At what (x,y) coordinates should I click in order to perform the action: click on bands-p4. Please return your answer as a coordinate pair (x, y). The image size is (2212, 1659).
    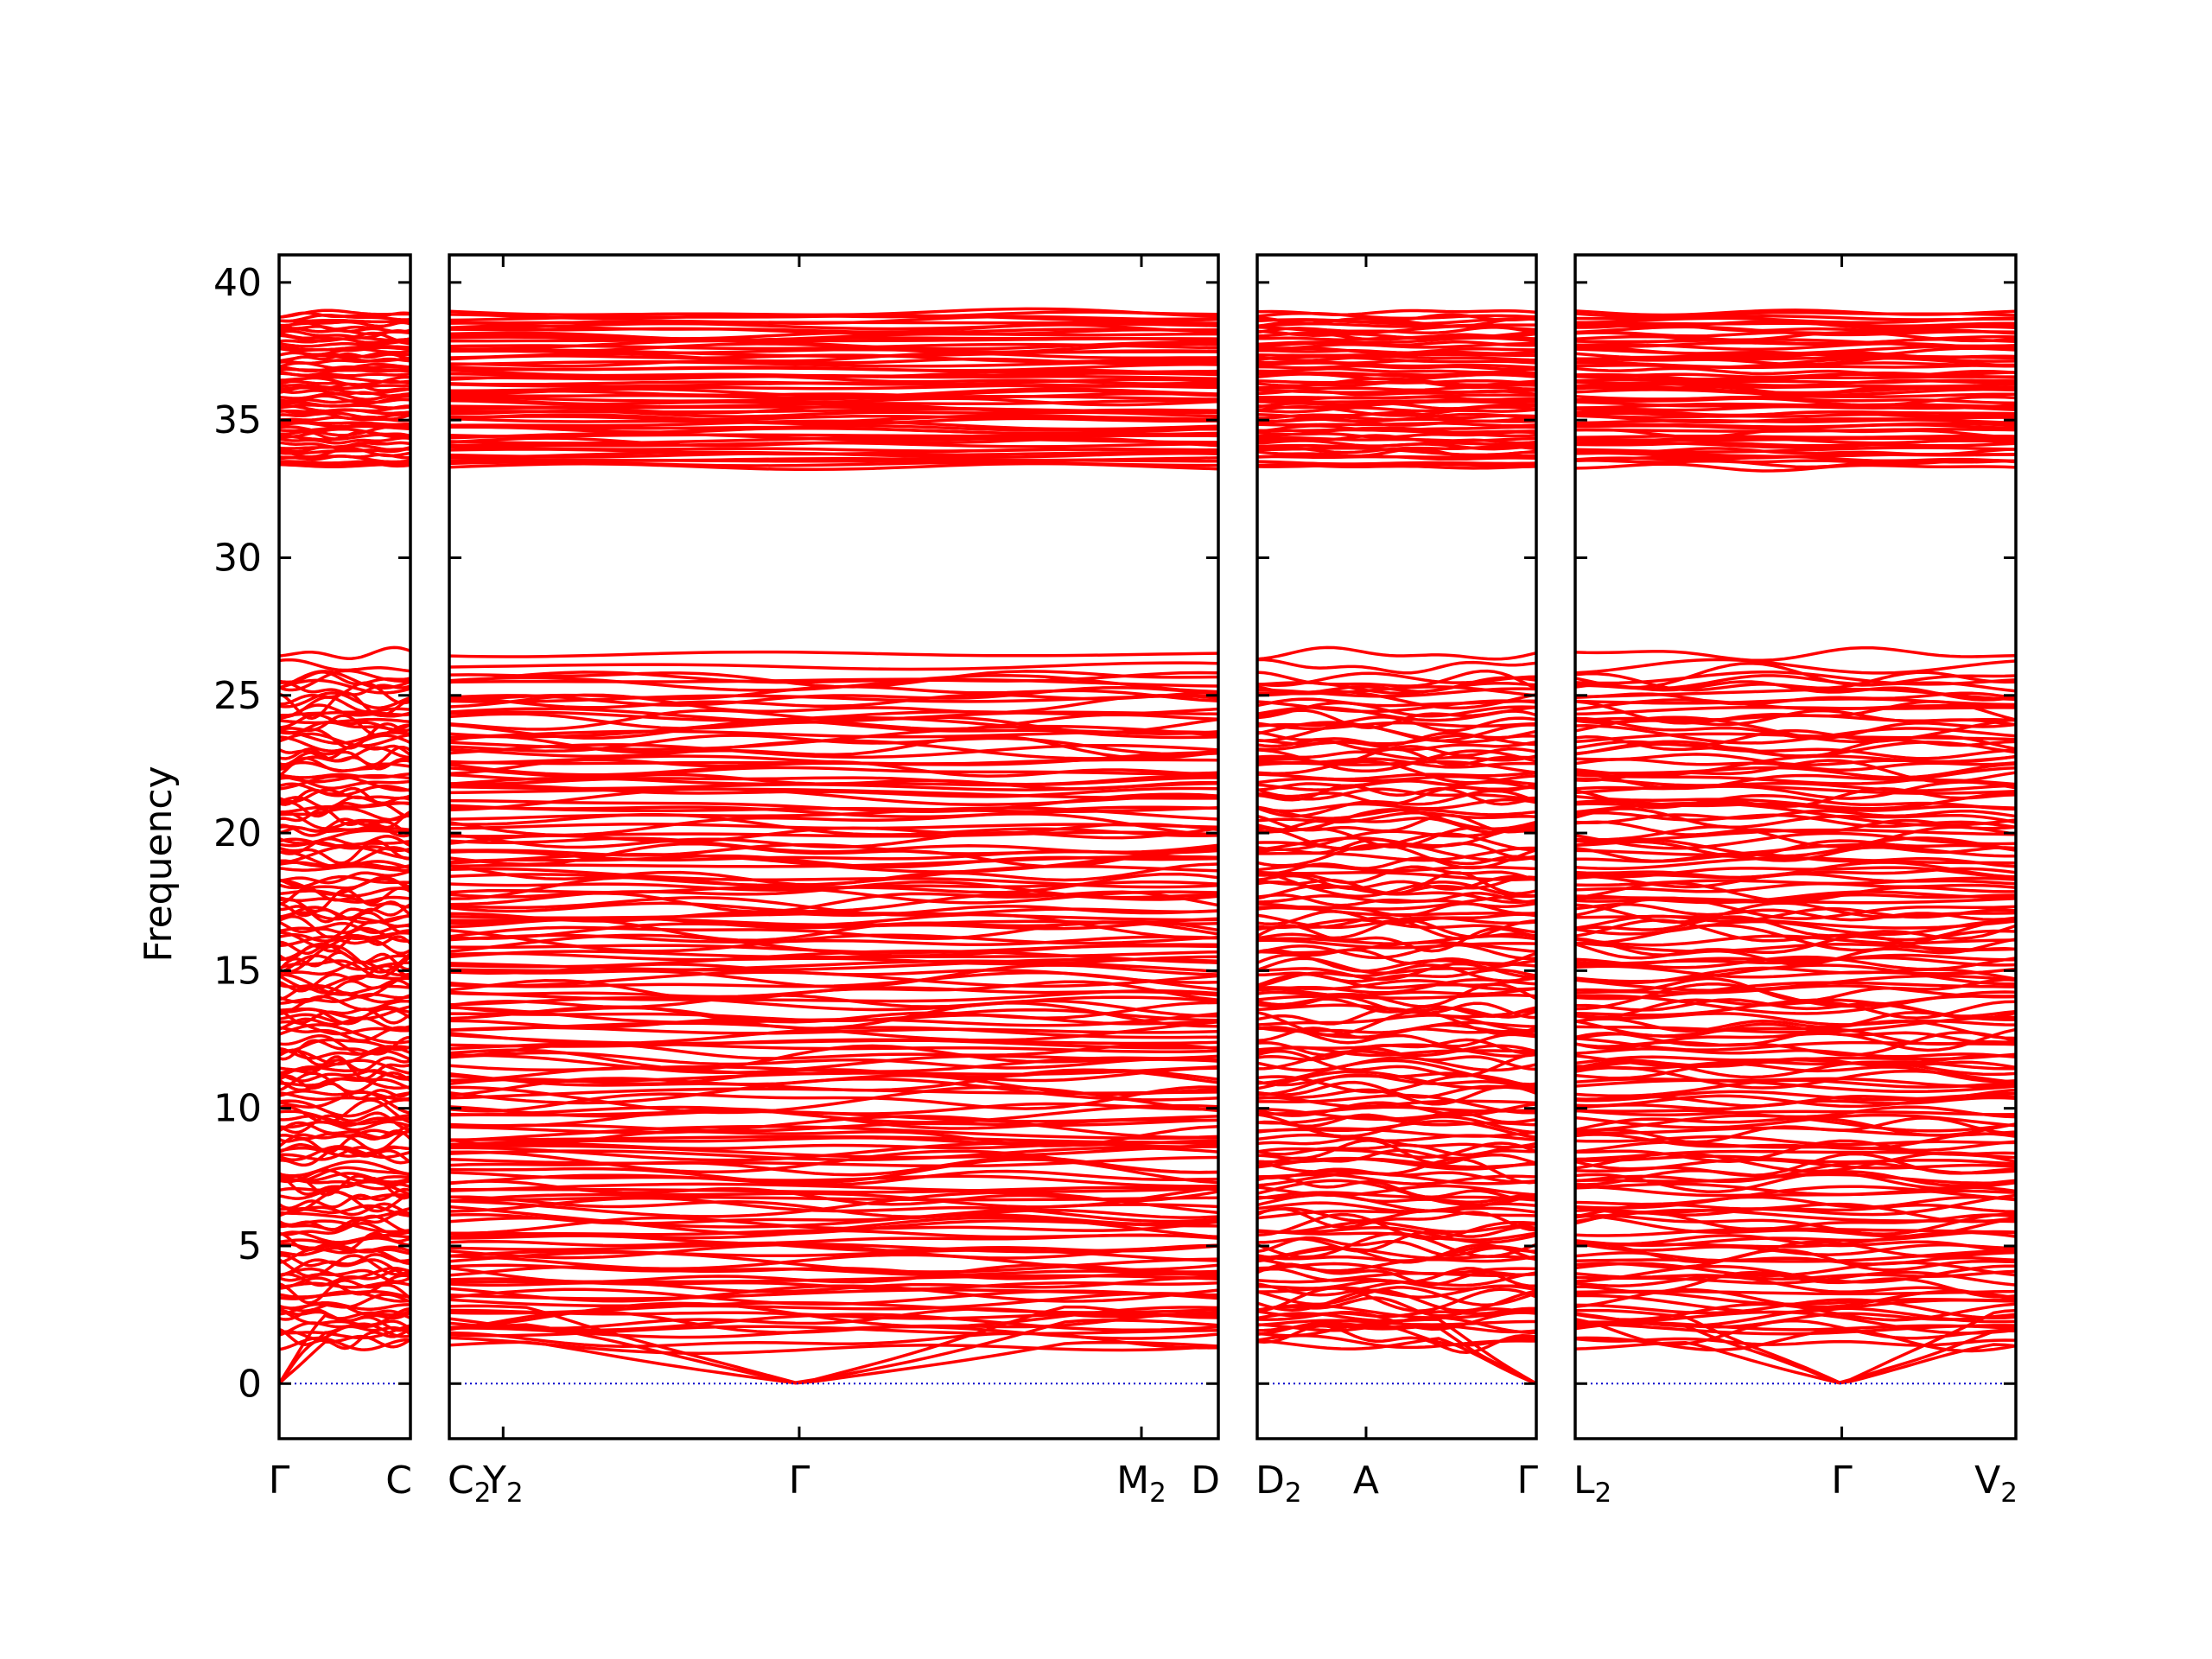
    Looking at the image, I should click on (1795, 846).